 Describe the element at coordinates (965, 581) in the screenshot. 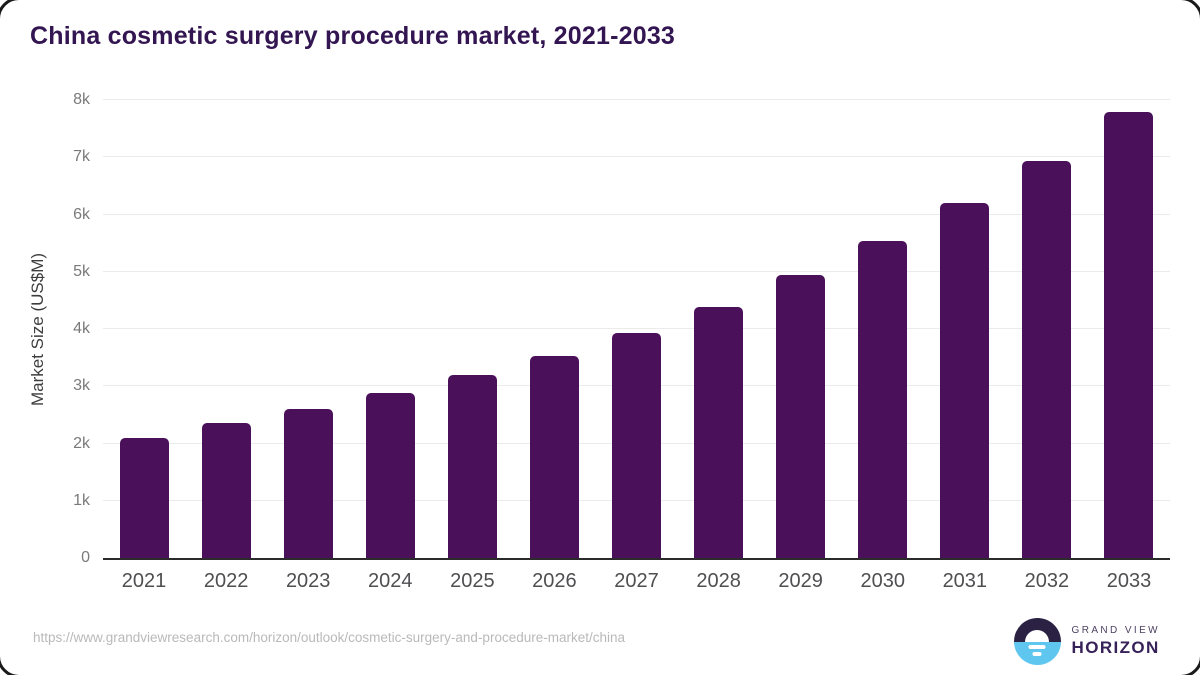

I see `x-tick-label: 2031` at that location.